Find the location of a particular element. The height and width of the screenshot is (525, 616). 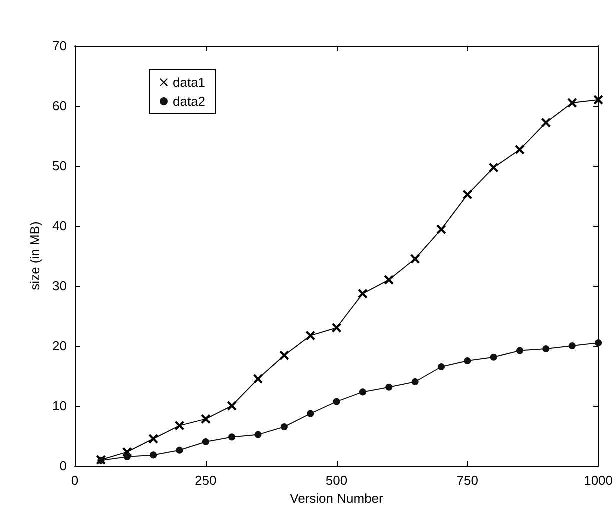

y-tick-label: 30 is located at coordinates (59, 286).